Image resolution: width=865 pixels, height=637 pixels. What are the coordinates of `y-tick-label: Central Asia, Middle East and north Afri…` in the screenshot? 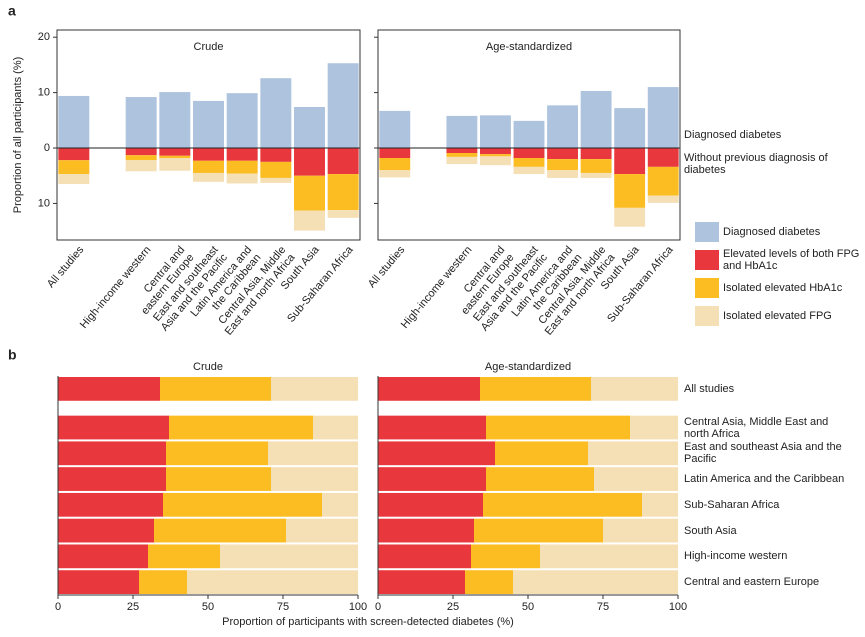 It's located at (756, 427).